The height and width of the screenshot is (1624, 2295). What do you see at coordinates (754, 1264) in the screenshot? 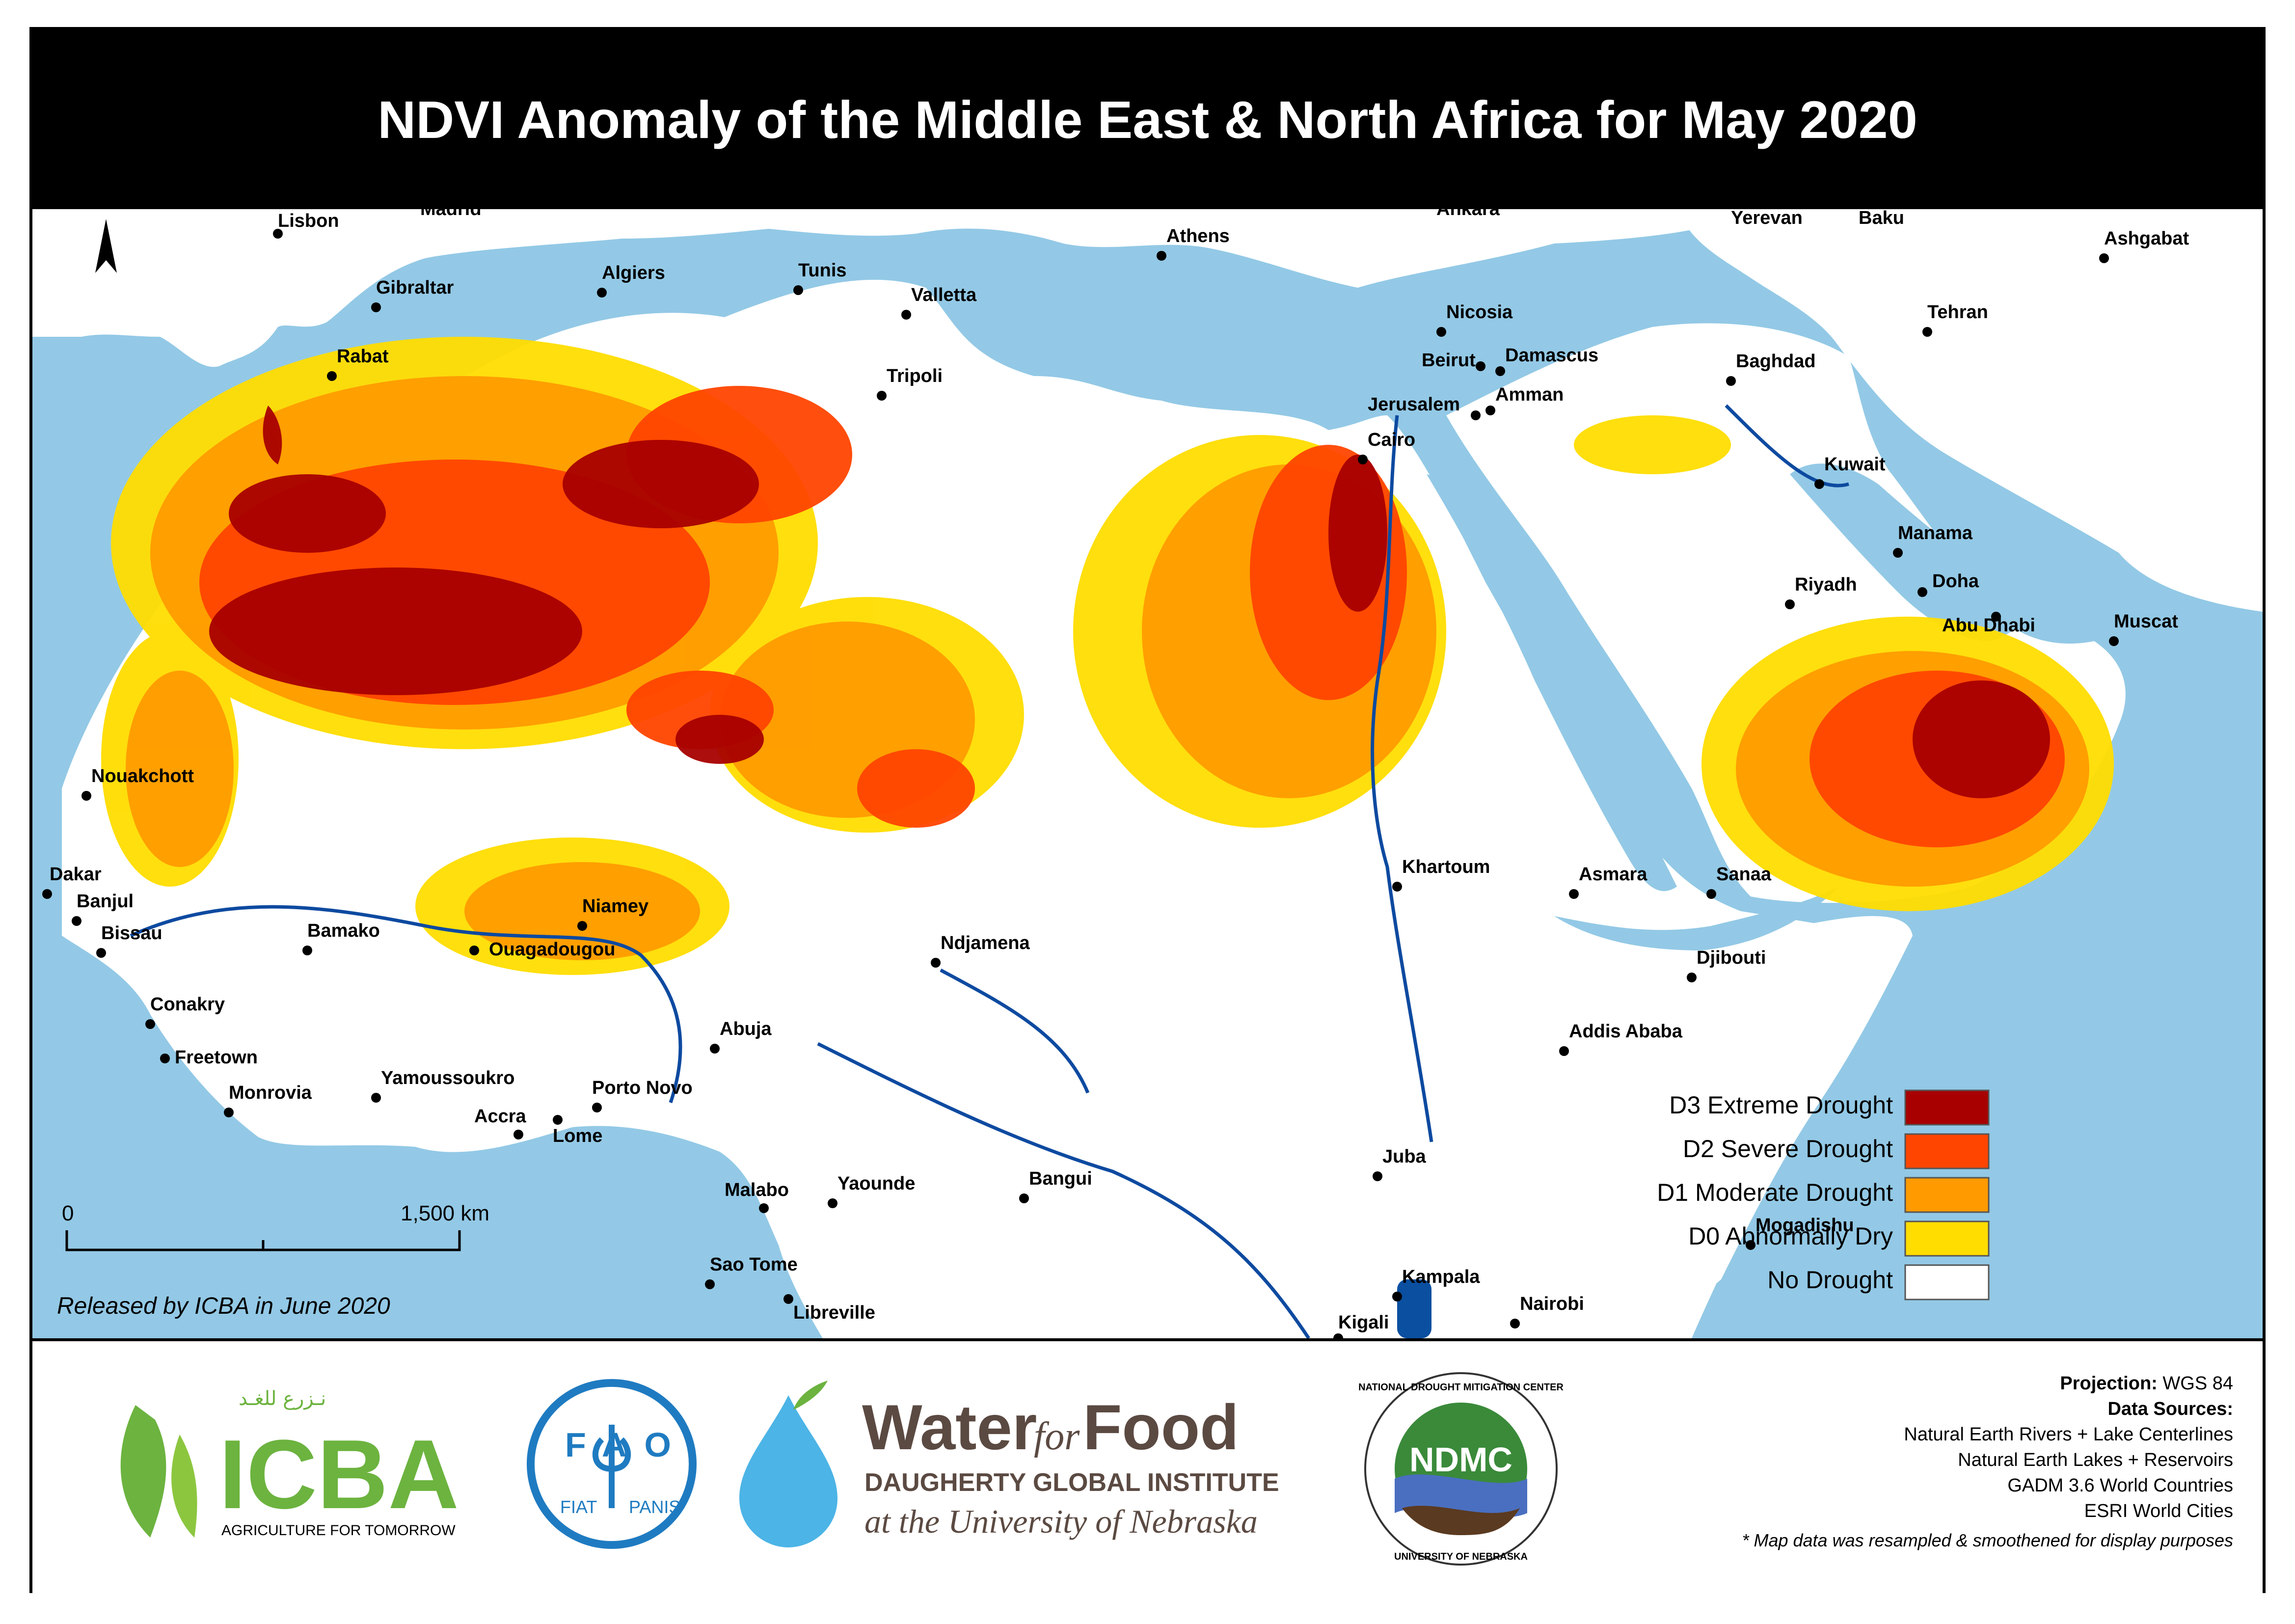
I see `svg-text: Sao Tome` at bounding box center [754, 1264].